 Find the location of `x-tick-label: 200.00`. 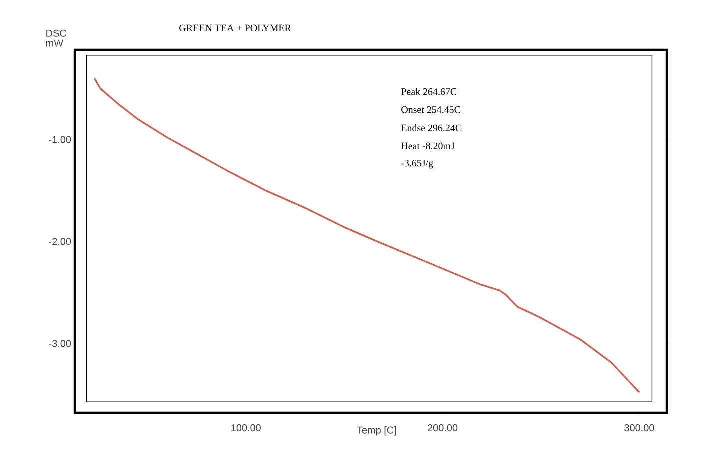

x-tick-label: 200.00 is located at coordinates (443, 428).